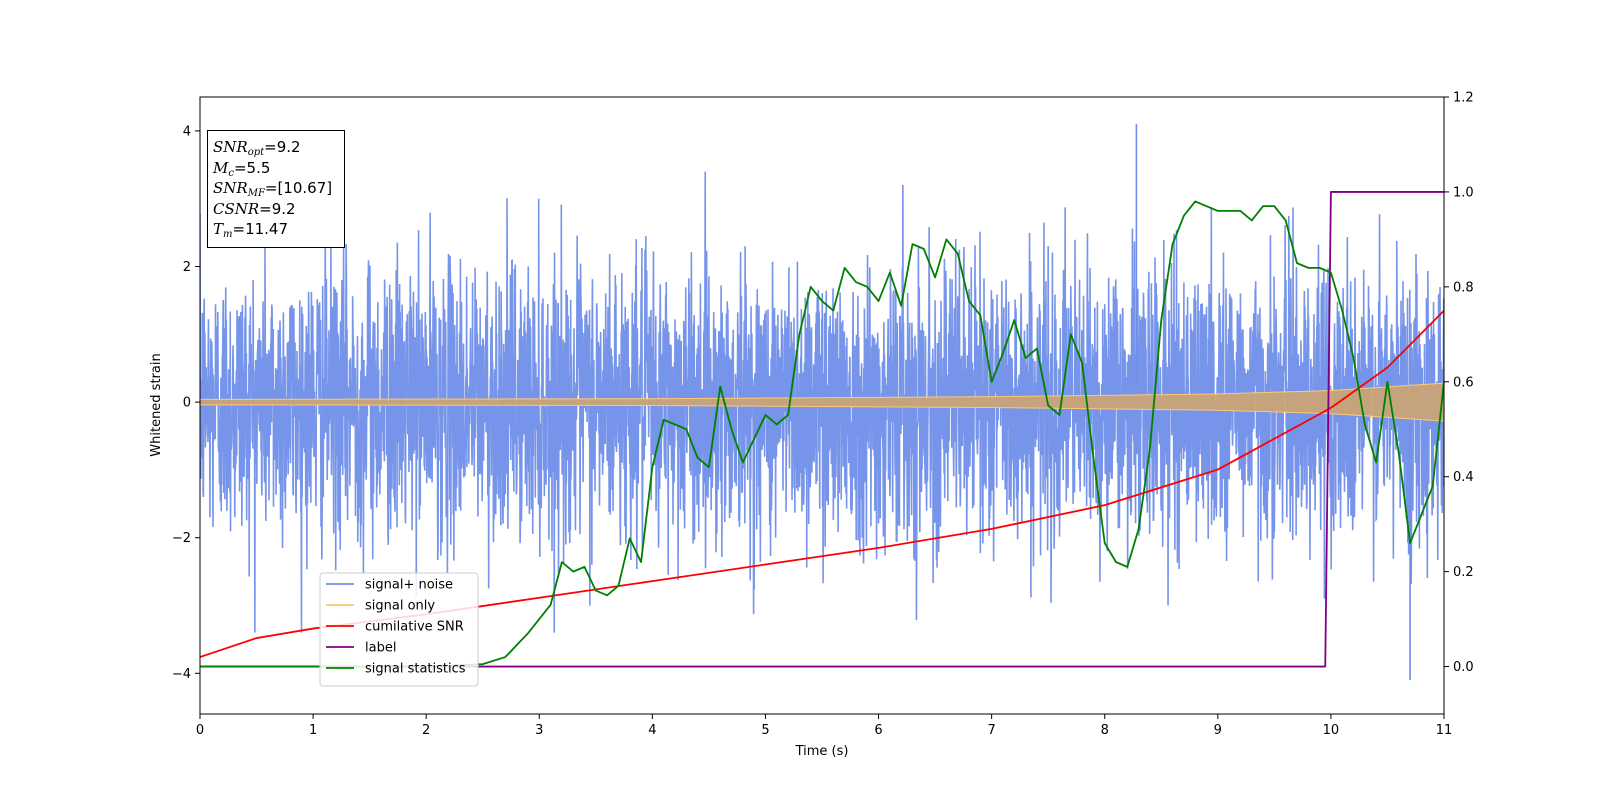 The height and width of the screenshot is (800, 1600). What do you see at coordinates (765, 730) in the screenshot?
I see `x-tick-label: 5` at bounding box center [765, 730].